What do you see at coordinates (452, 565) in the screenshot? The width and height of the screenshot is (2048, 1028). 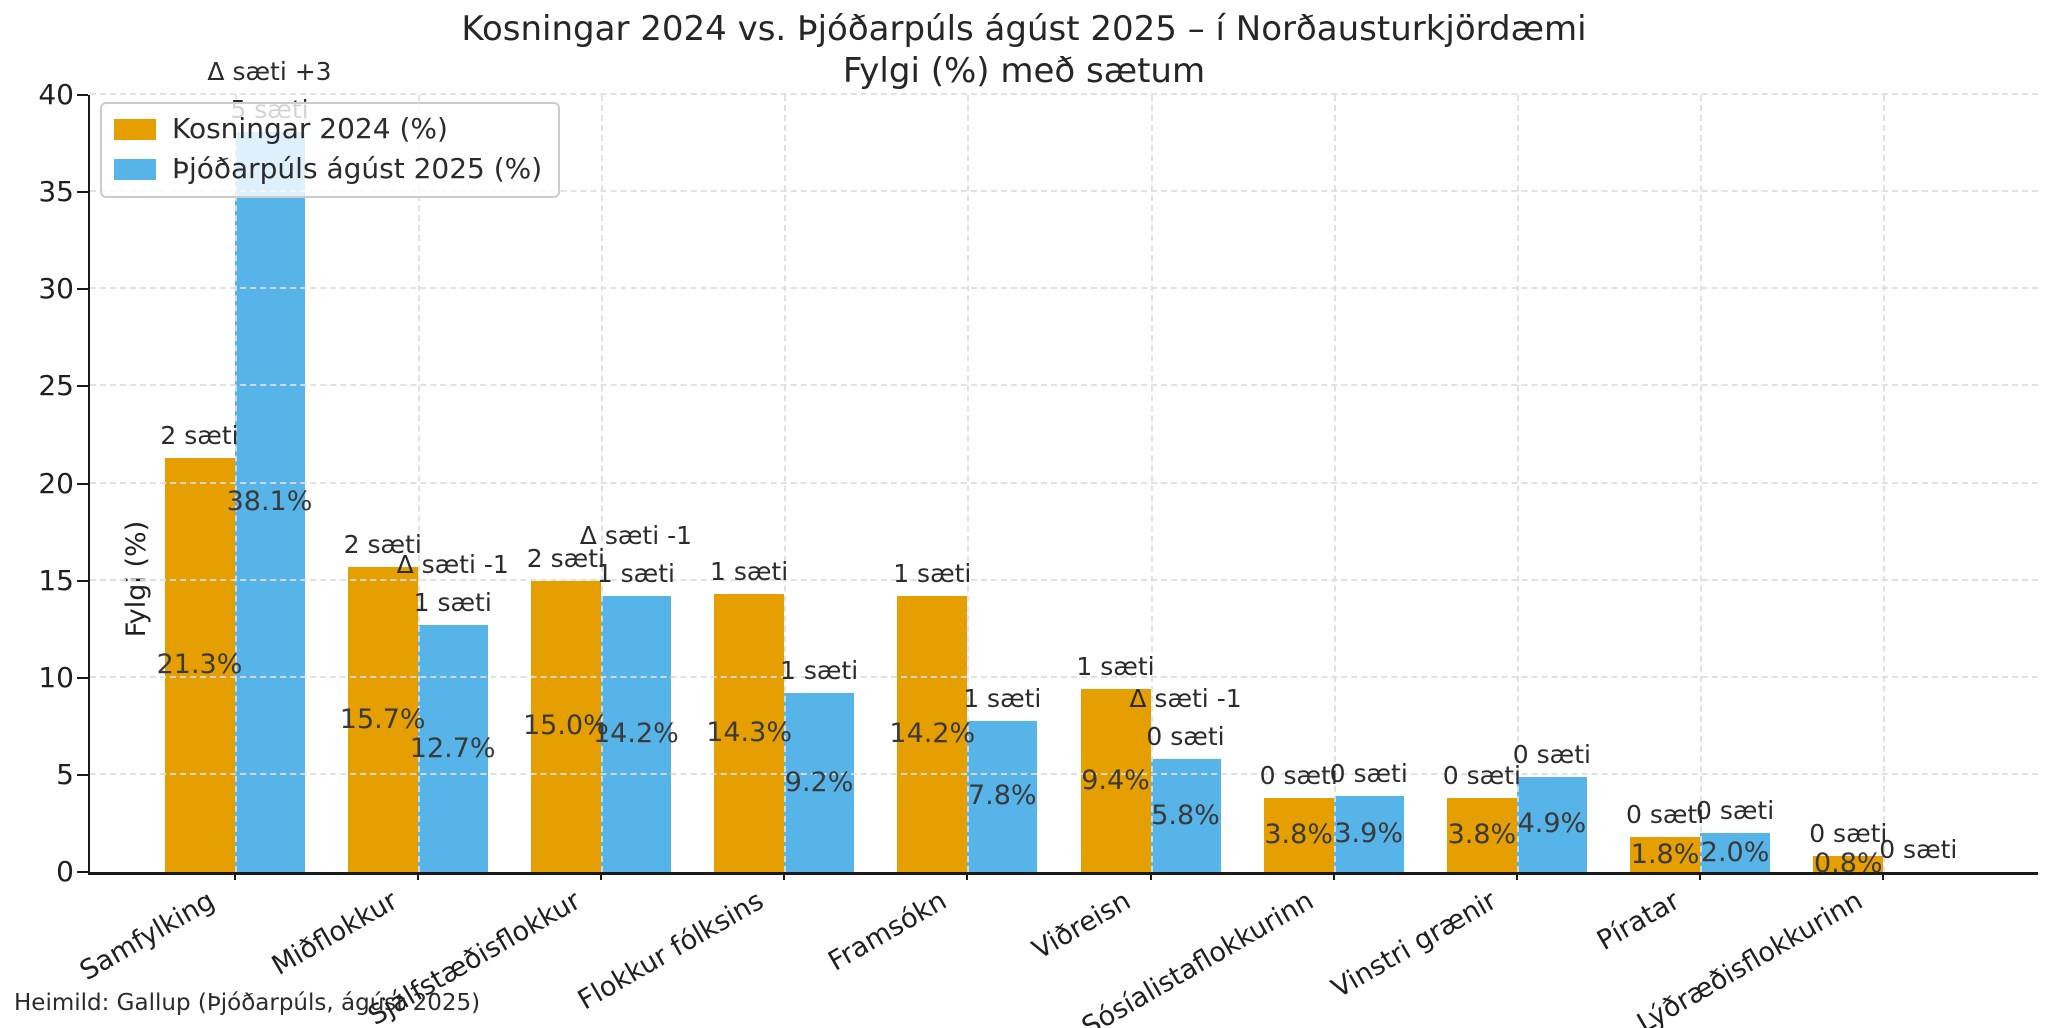 I see `delta-label-1: Δ sæti -1` at bounding box center [452, 565].